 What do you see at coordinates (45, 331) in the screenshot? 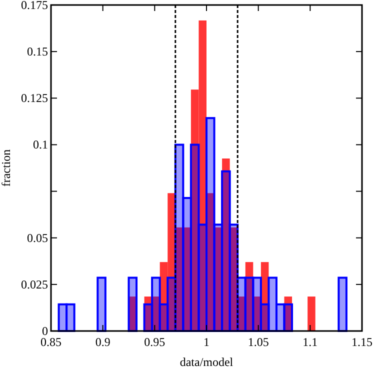
I see `y-tick-label: 0` at bounding box center [45, 331].